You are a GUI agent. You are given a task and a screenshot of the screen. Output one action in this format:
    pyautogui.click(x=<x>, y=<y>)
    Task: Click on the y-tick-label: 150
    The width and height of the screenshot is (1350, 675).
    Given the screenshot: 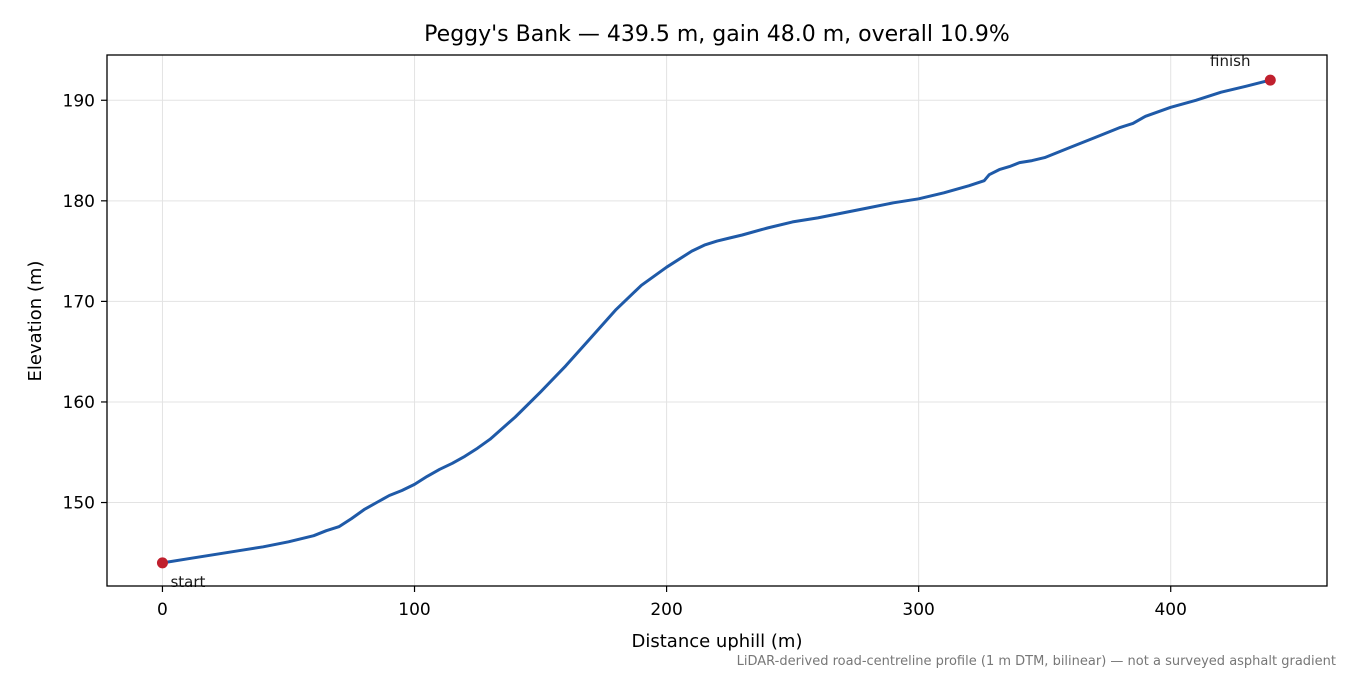 What is the action you would take?
    pyautogui.click(x=79, y=504)
    